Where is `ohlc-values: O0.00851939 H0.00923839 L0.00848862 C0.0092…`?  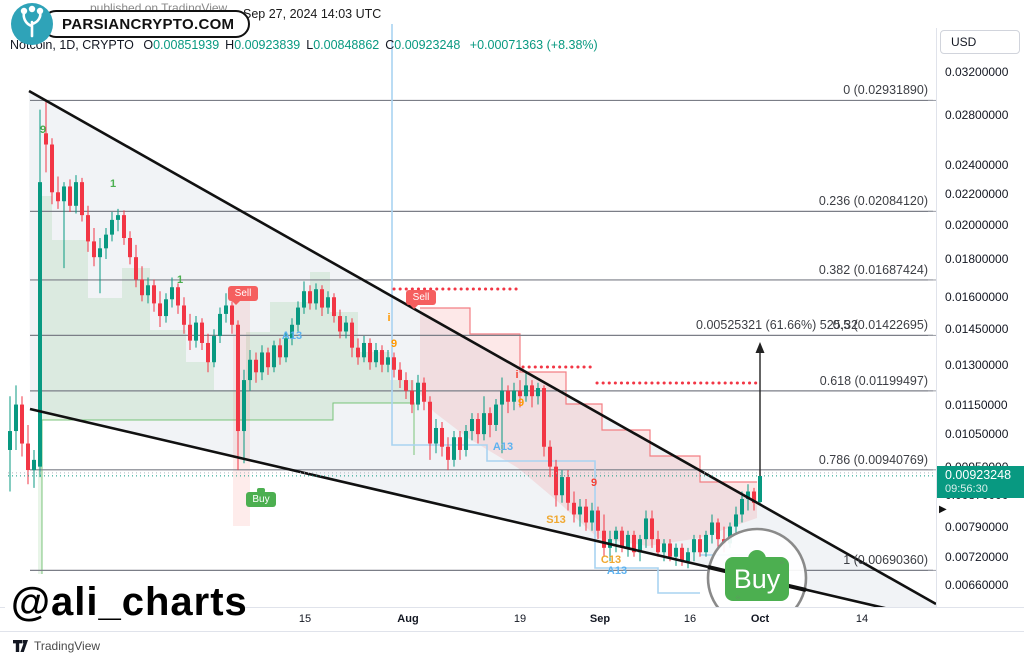 ohlc-values: O0.00851939 H0.00923839 L0.00848862 C0.0092… is located at coordinates (298, 45).